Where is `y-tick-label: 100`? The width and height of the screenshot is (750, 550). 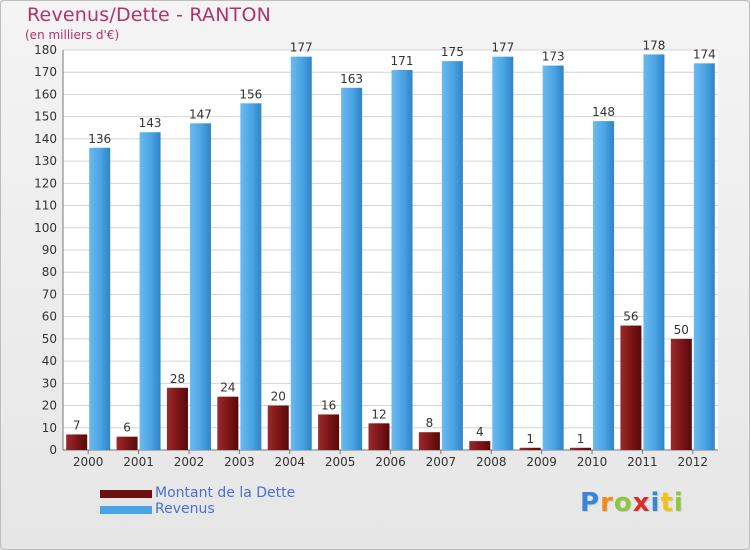
y-tick-label: 100 is located at coordinates (45, 228).